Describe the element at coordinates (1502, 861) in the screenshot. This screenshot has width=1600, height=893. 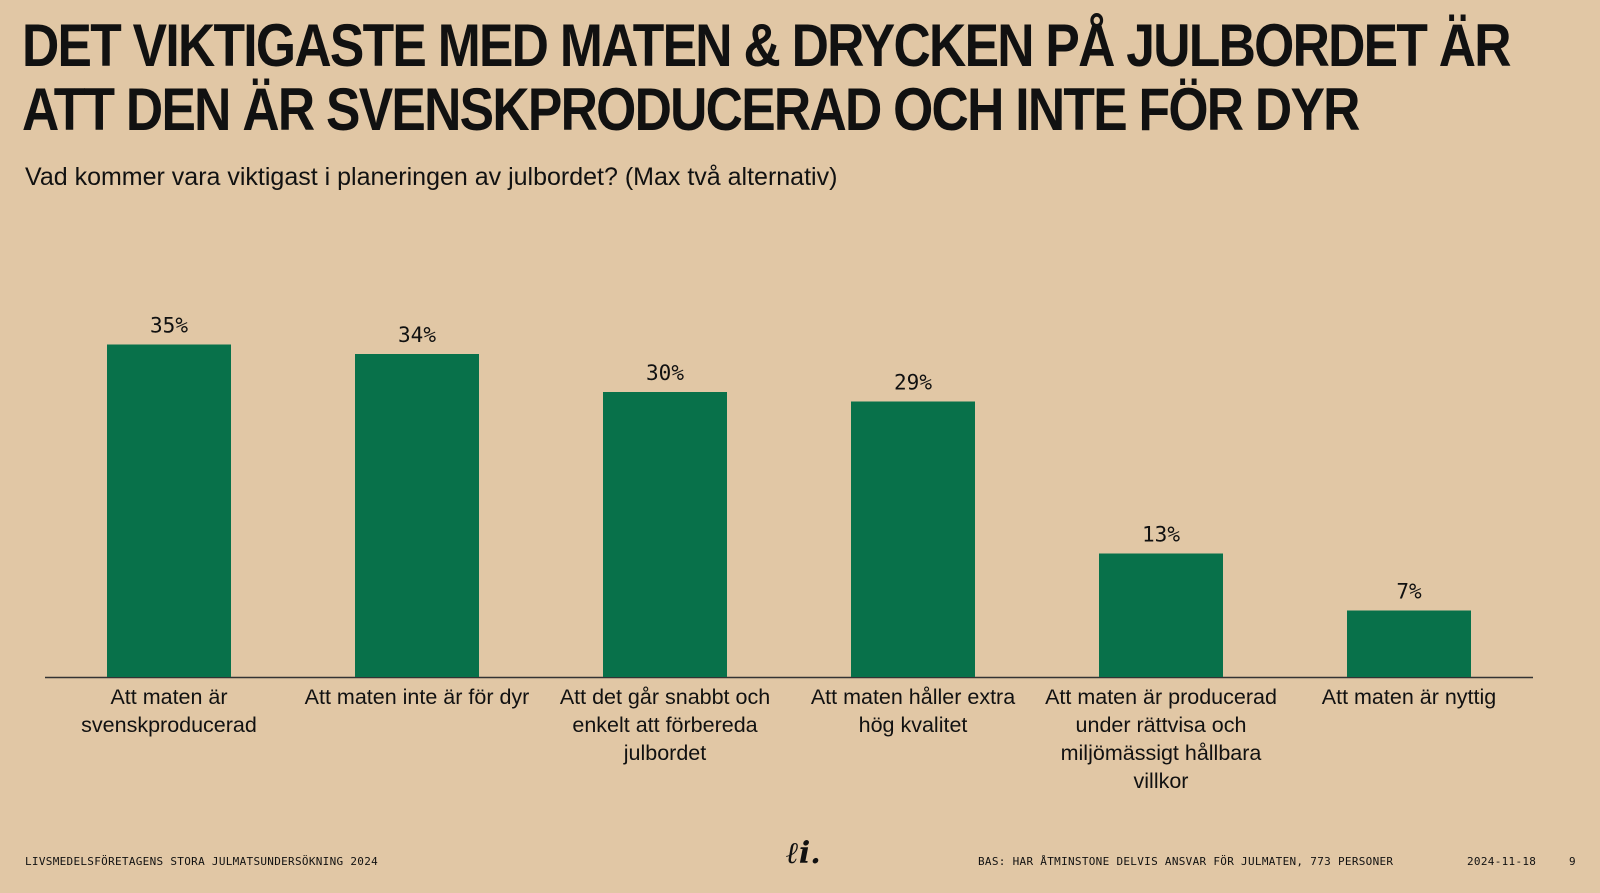
I see `footer-date: 2024-11-18` at that location.